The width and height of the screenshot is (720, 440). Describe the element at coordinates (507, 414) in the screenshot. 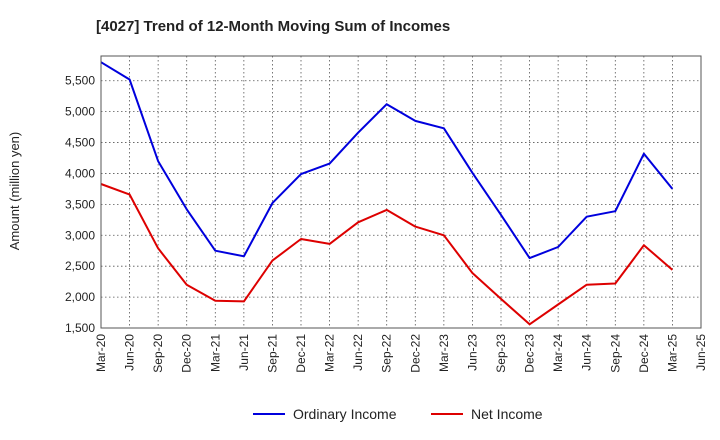

I see `legend-label: Net Income` at that location.